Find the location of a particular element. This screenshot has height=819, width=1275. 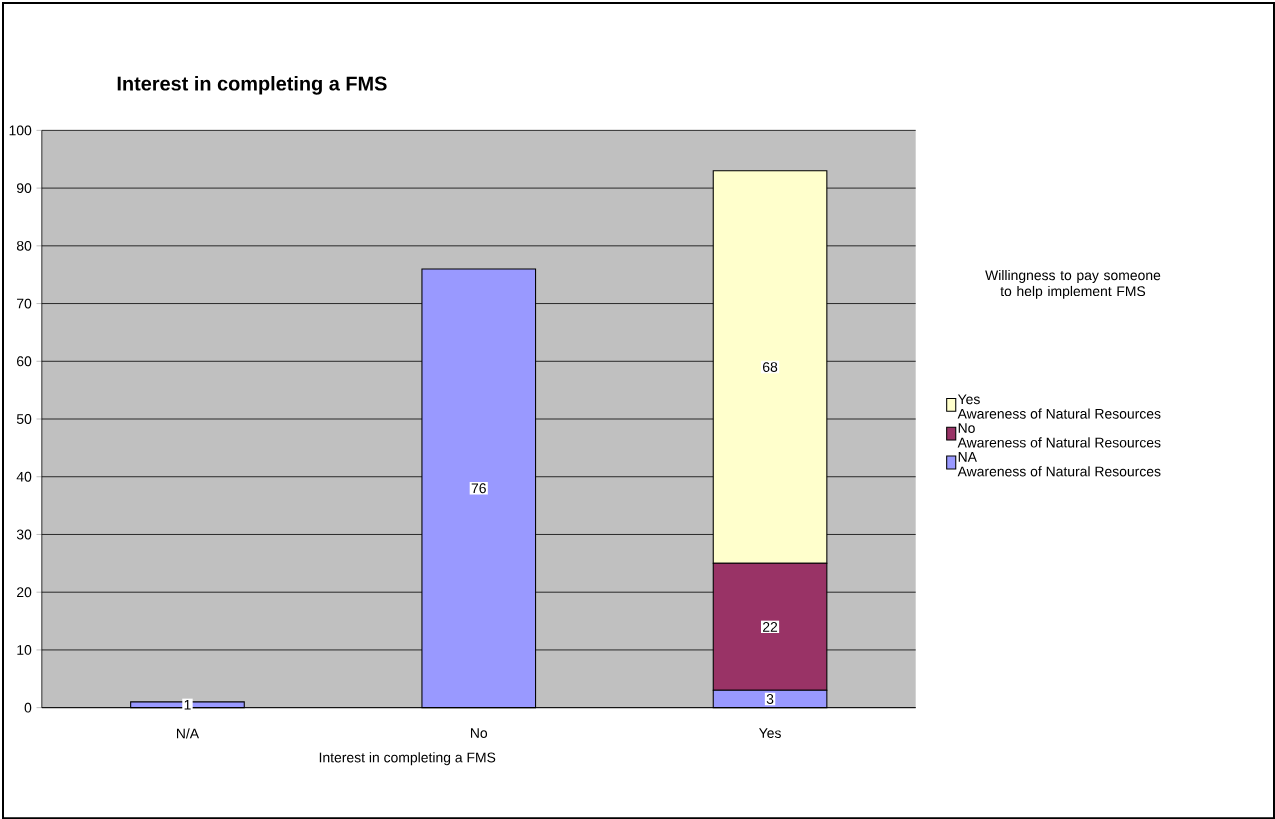

y-tick-label: 20 is located at coordinates (24, 592).